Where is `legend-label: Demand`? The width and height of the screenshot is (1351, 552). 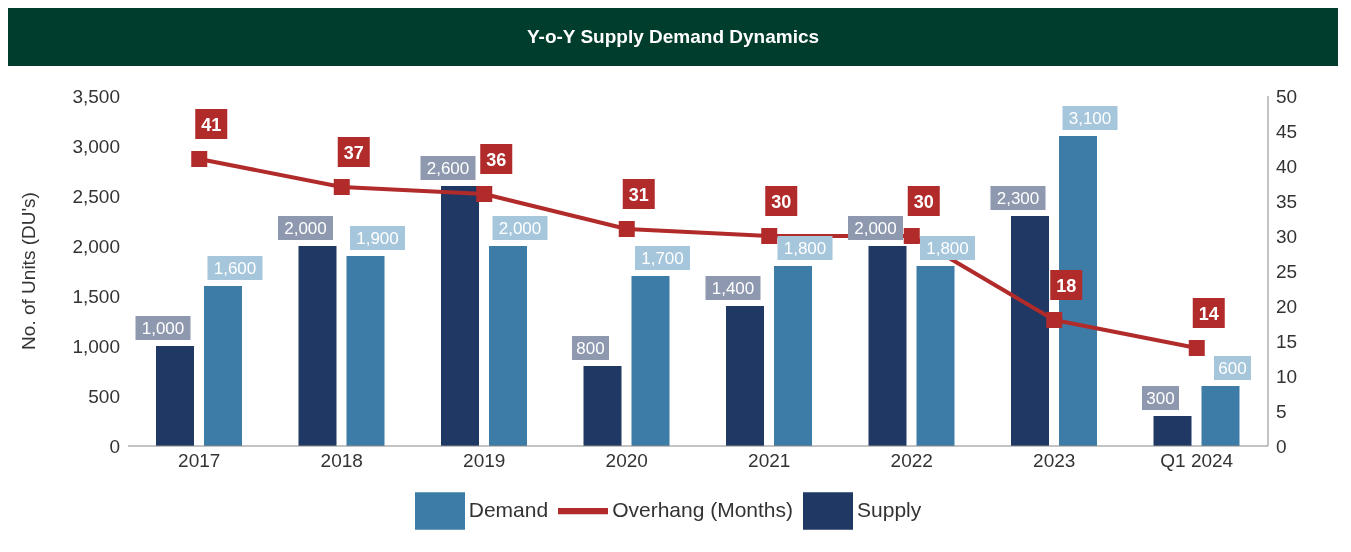 legend-label: Demand is located at coordinates (508, 509).